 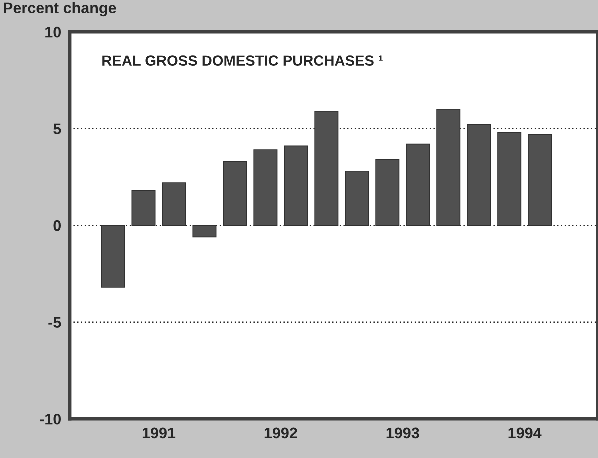 I want to click on y-tick-label: 0, so click(x=58, y=226).